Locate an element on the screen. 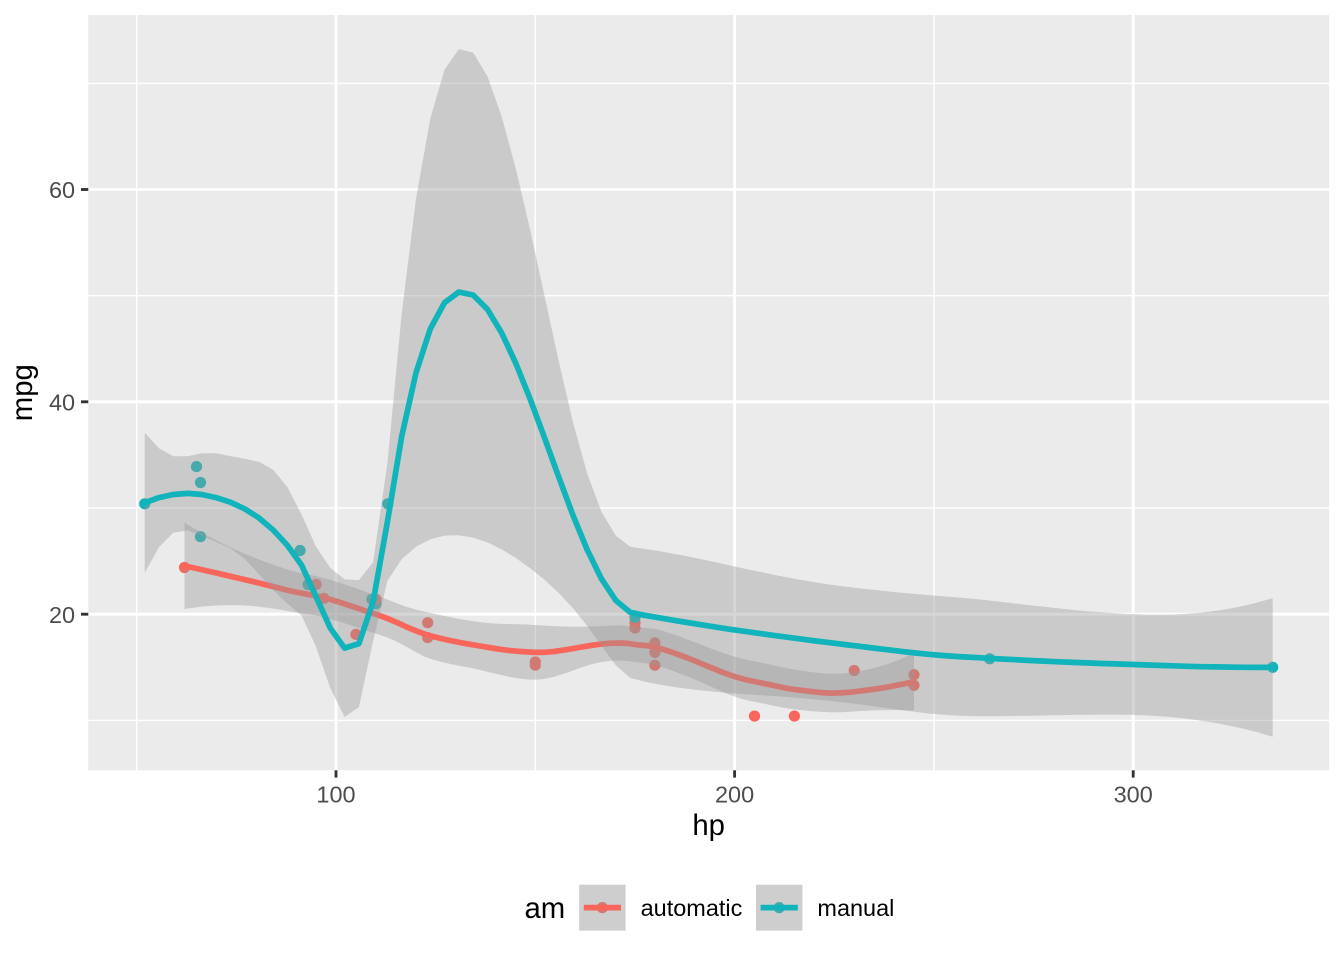 This screenshot has height=960, width=1344. svg-text: 60 is located at coordinates (62, 190).